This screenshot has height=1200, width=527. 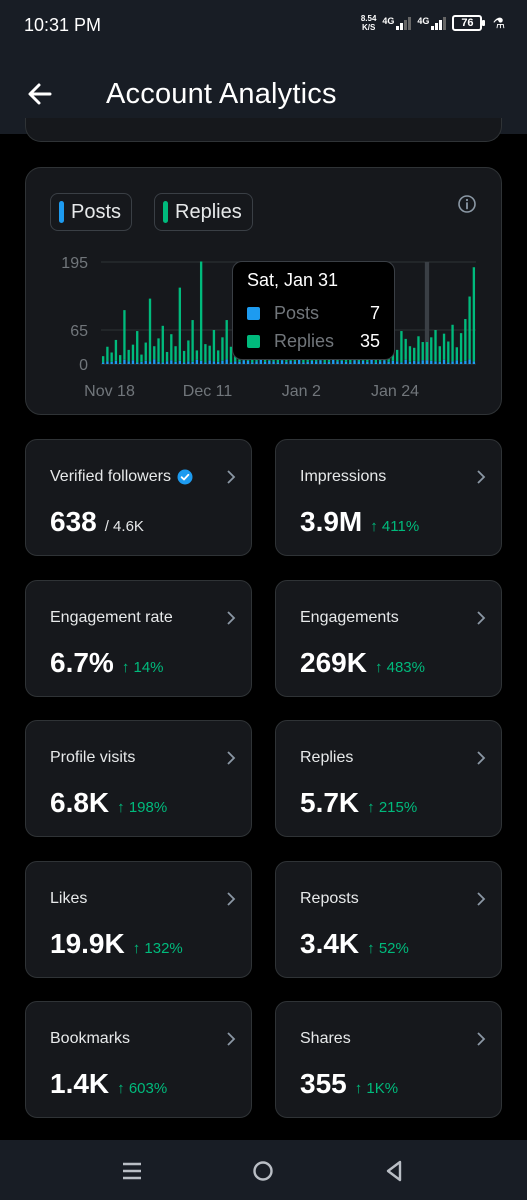 I want to click on metric-card-engagement-rate: Engagement rate 6.7% ↑ 14%, so click(x=138, y=638).